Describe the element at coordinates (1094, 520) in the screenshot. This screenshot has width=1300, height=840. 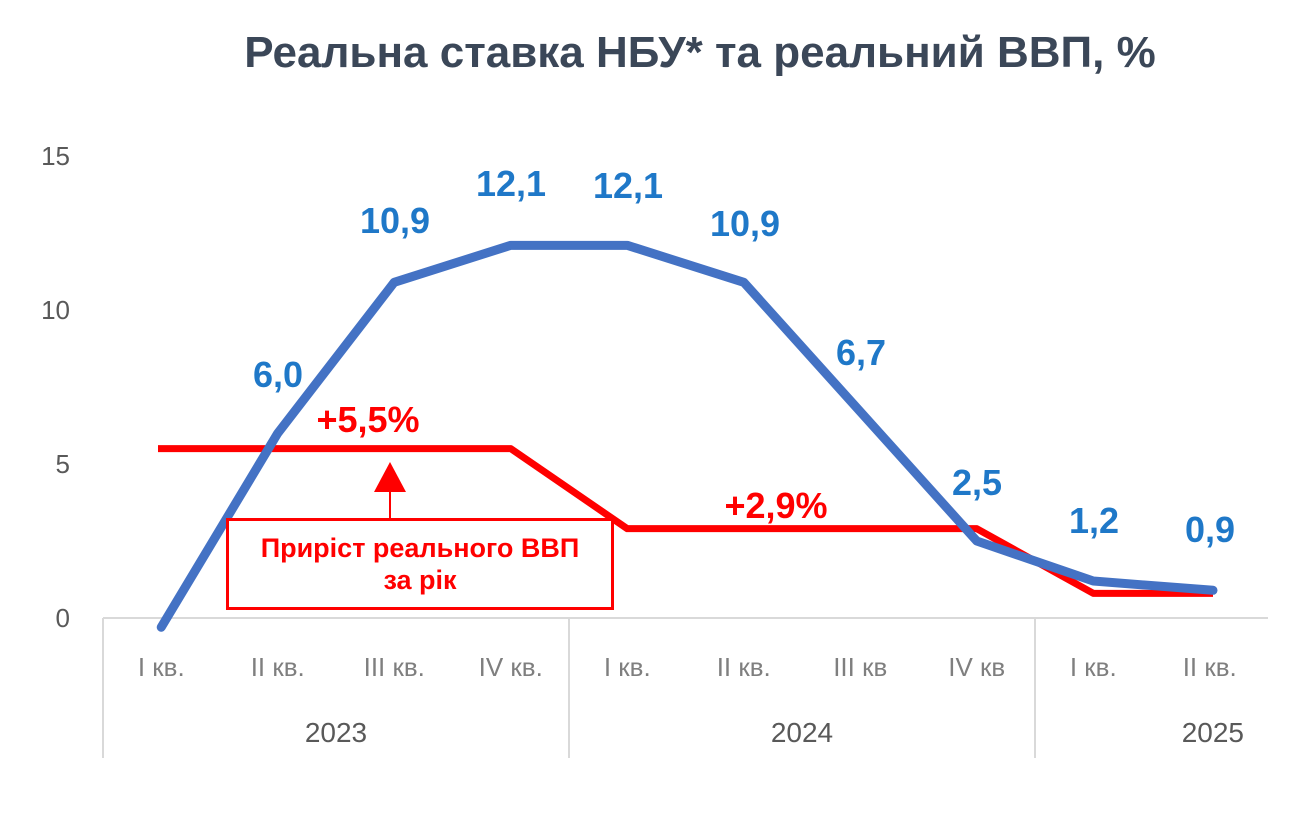
I see `real-rate-data-label: 1,2` at that location.